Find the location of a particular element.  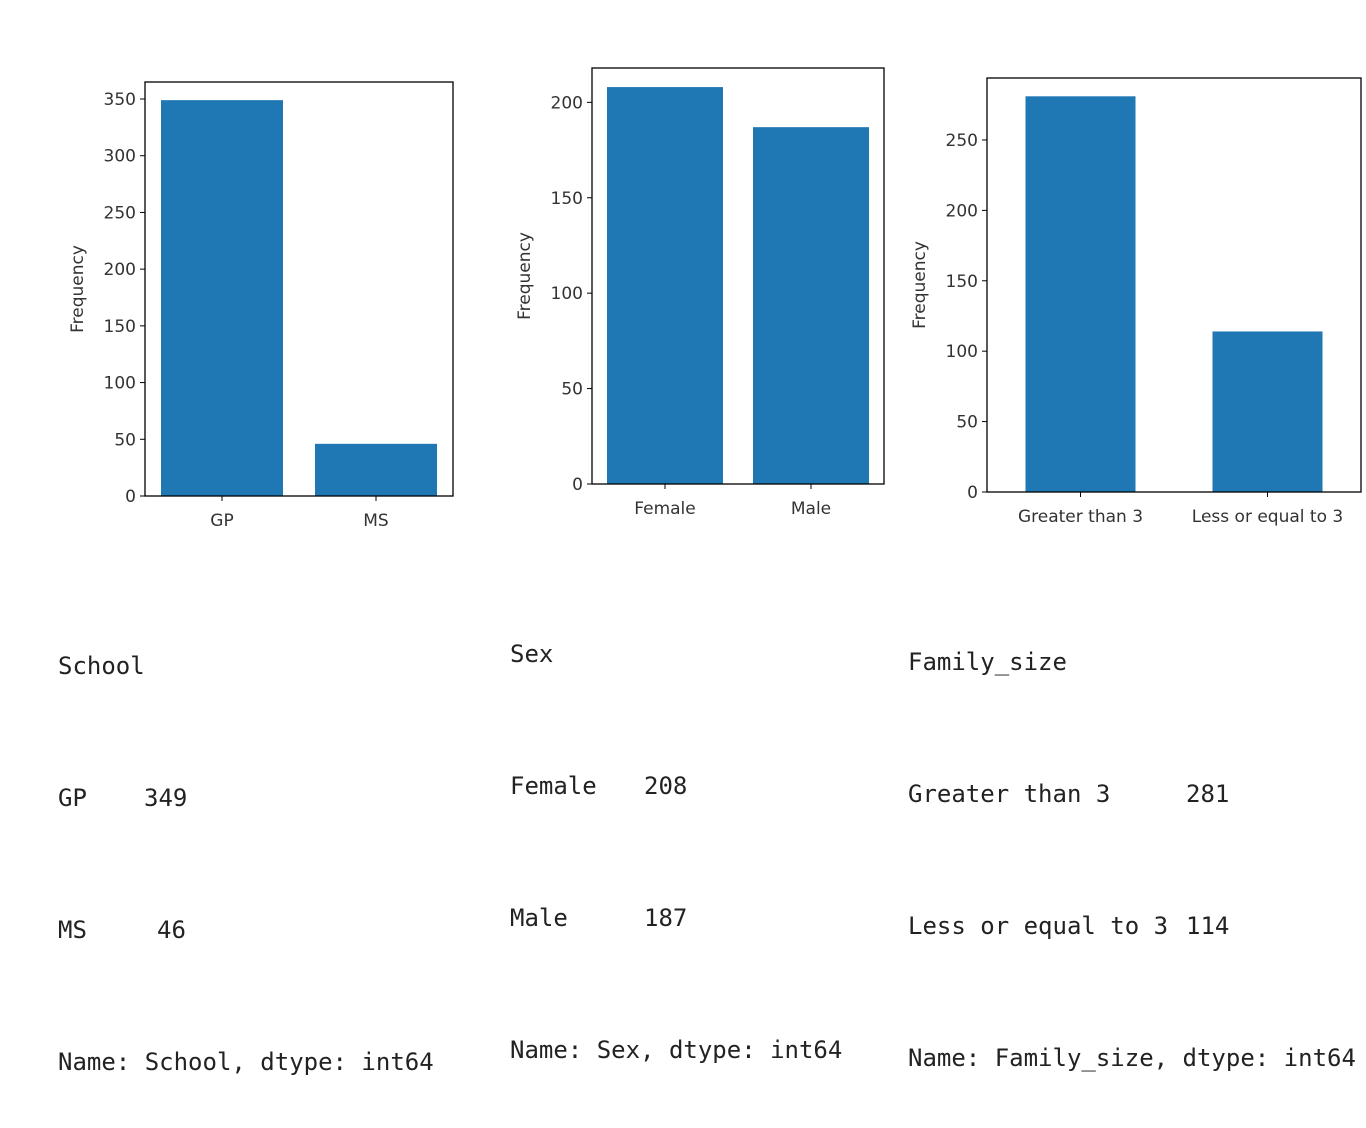

y-tick-label: 300 is located at coordinates (120, 157).